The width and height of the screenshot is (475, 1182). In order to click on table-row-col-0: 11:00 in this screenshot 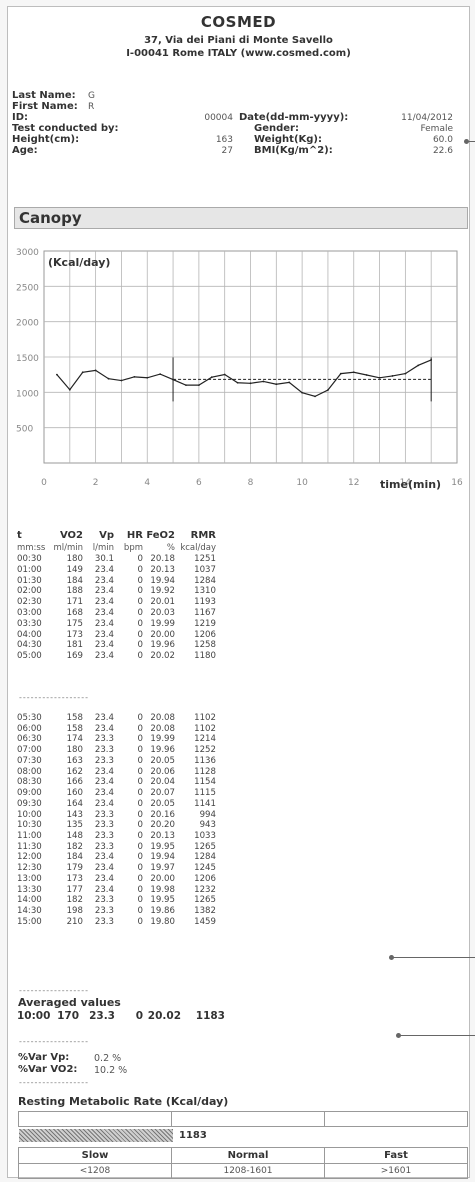, I will do `click(29, 836)`.